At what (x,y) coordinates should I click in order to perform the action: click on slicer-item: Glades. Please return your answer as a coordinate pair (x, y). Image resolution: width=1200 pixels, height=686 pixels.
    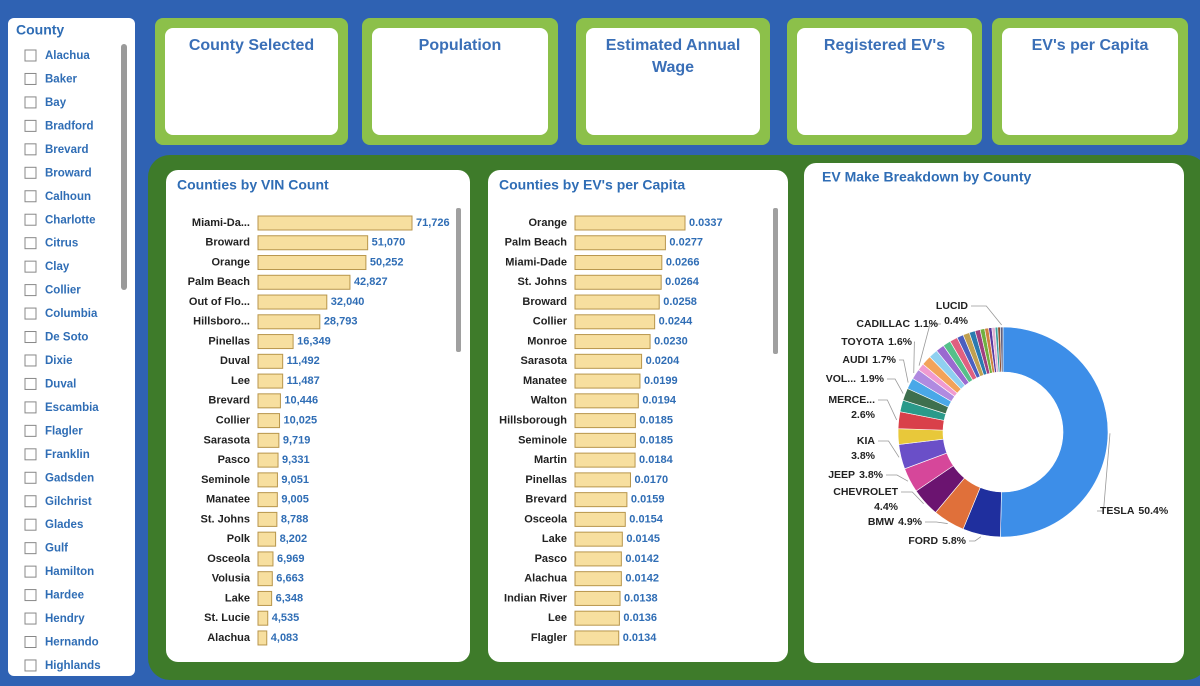
    Looking at the image, I should click on (64, 525).